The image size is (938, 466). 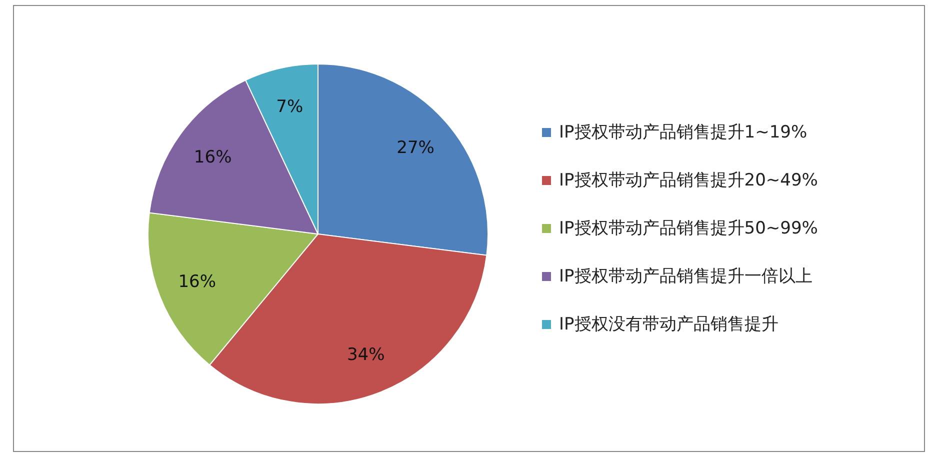 What do you see at coordinates (365, 354) in the screenshot?
I see `data-label: 34%` at bounding box center [365, 354].